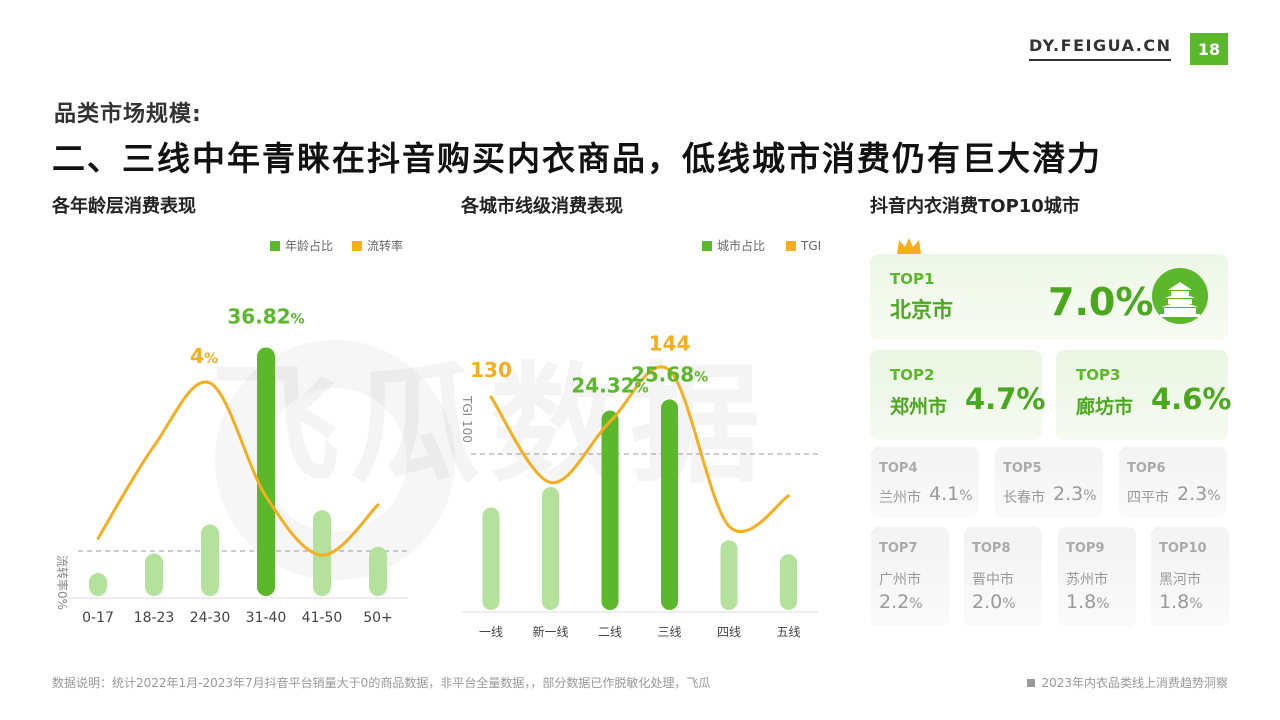 The image size is (1280, 720). What do you see at coordinates (1005, 399) in the screenshot?
I see `top2-value: 4.7%` at bounding box center [1005, 399].